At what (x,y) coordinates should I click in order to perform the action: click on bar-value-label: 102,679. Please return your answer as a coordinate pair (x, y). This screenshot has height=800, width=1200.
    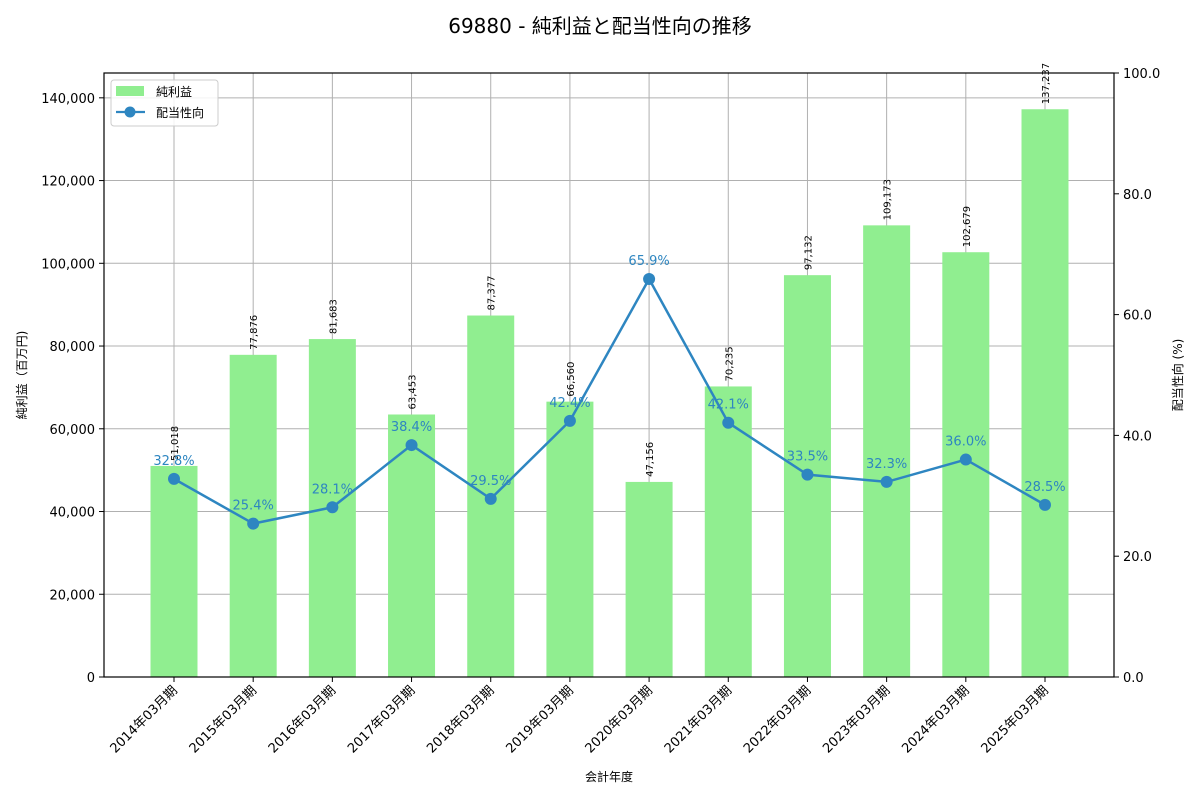
    Looking at the image, I should click on (967, 226).